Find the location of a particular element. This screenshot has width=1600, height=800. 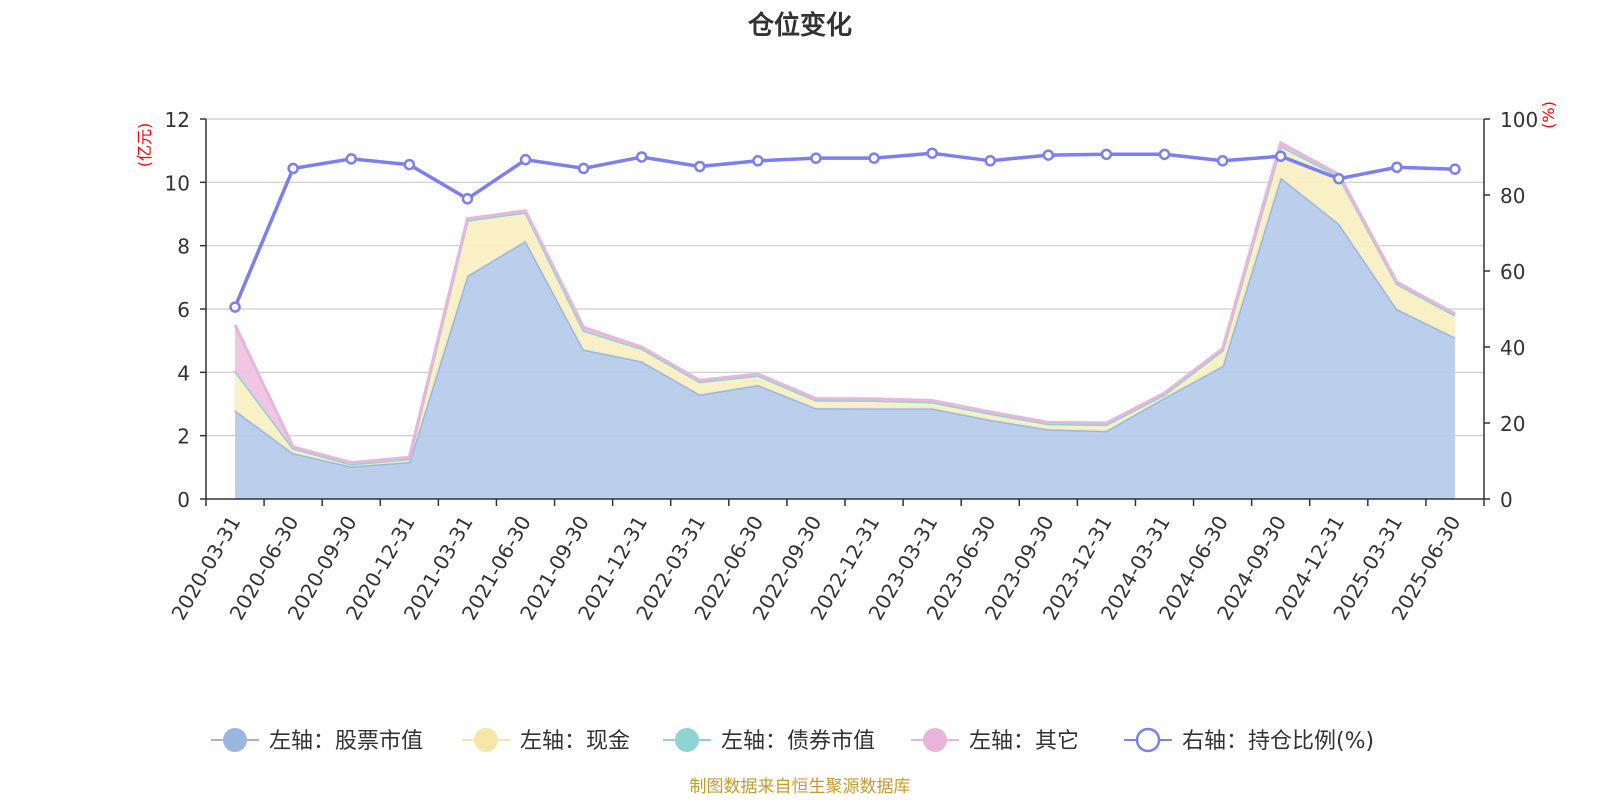

chart-title: 仓位变化 is located at coordinates (799, 25).